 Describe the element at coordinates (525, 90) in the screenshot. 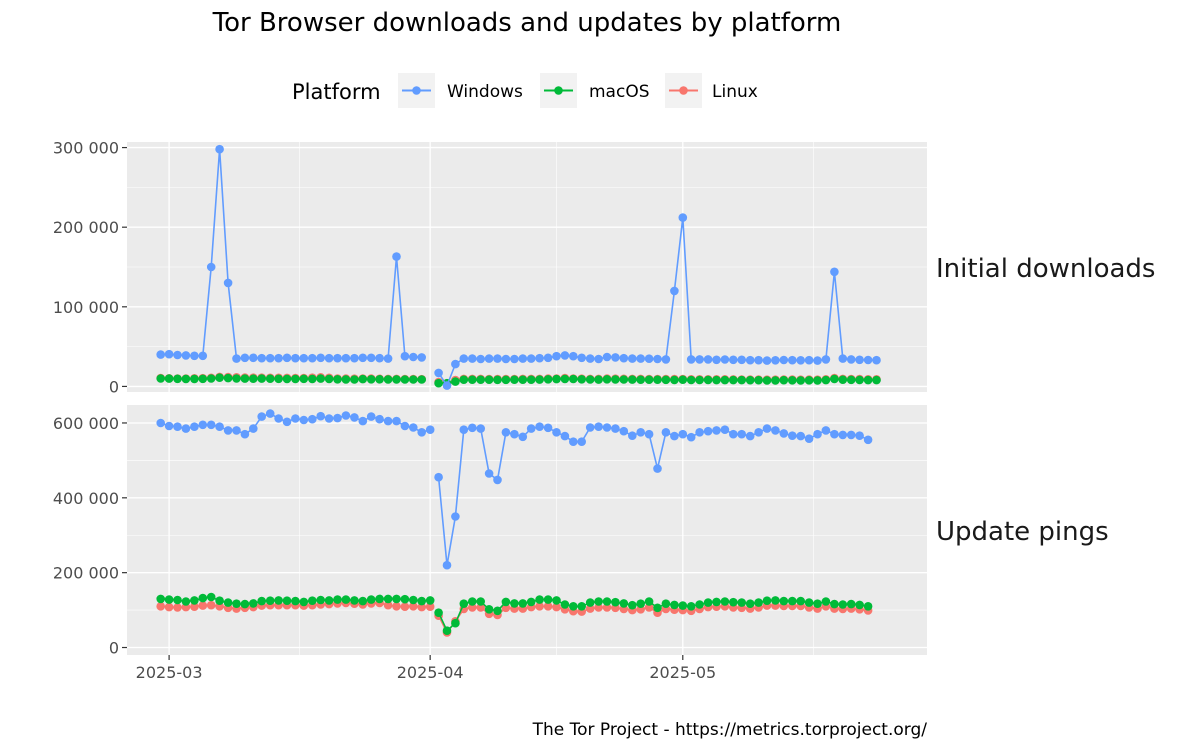

I see `legend: Platform Windows macOS Linux` at that location.